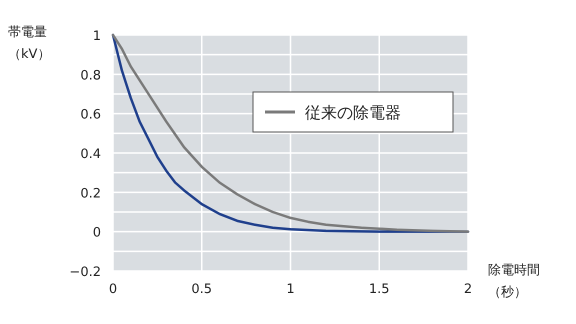 The width and height of the screenshot is (576, 324). I want to click on y-tick-label: 0.4, so click(90, 154).